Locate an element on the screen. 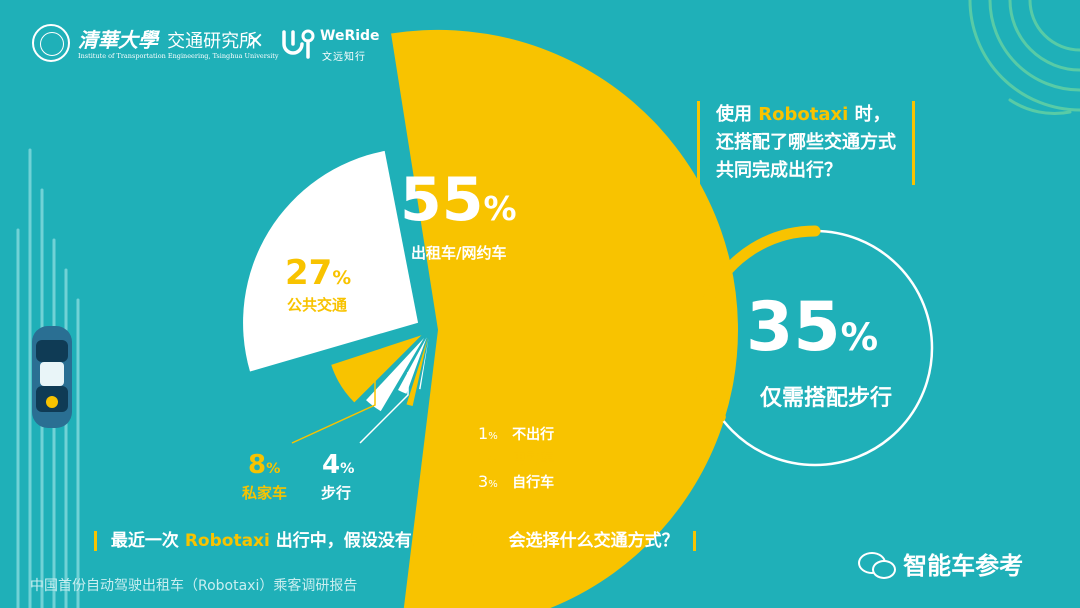  tsinghua-logo-text: 清華大學 is located at coordinates (118, 40).